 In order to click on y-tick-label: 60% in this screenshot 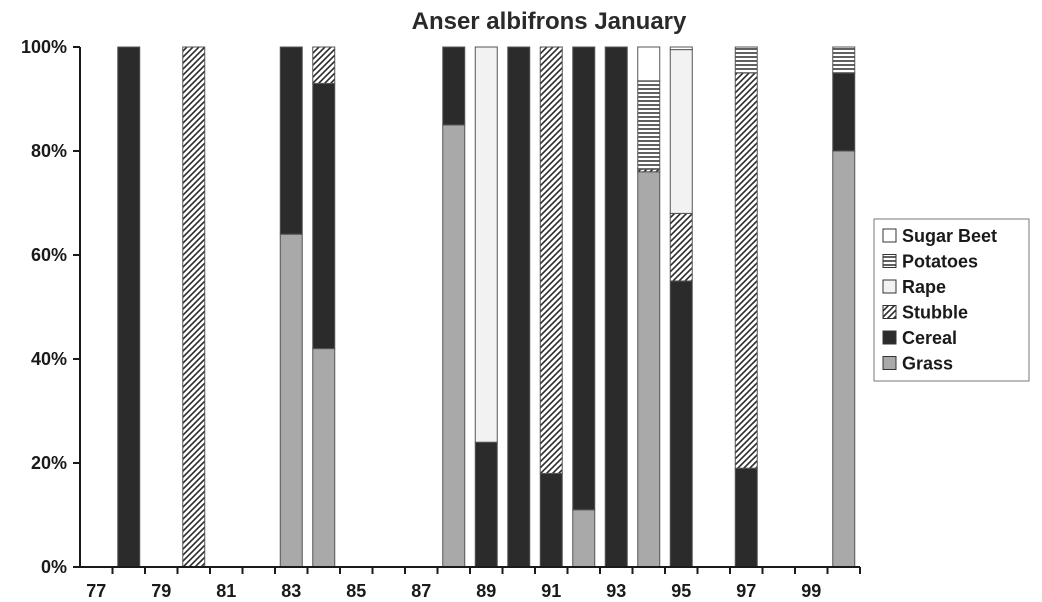, I will do `click(49, 255)`.